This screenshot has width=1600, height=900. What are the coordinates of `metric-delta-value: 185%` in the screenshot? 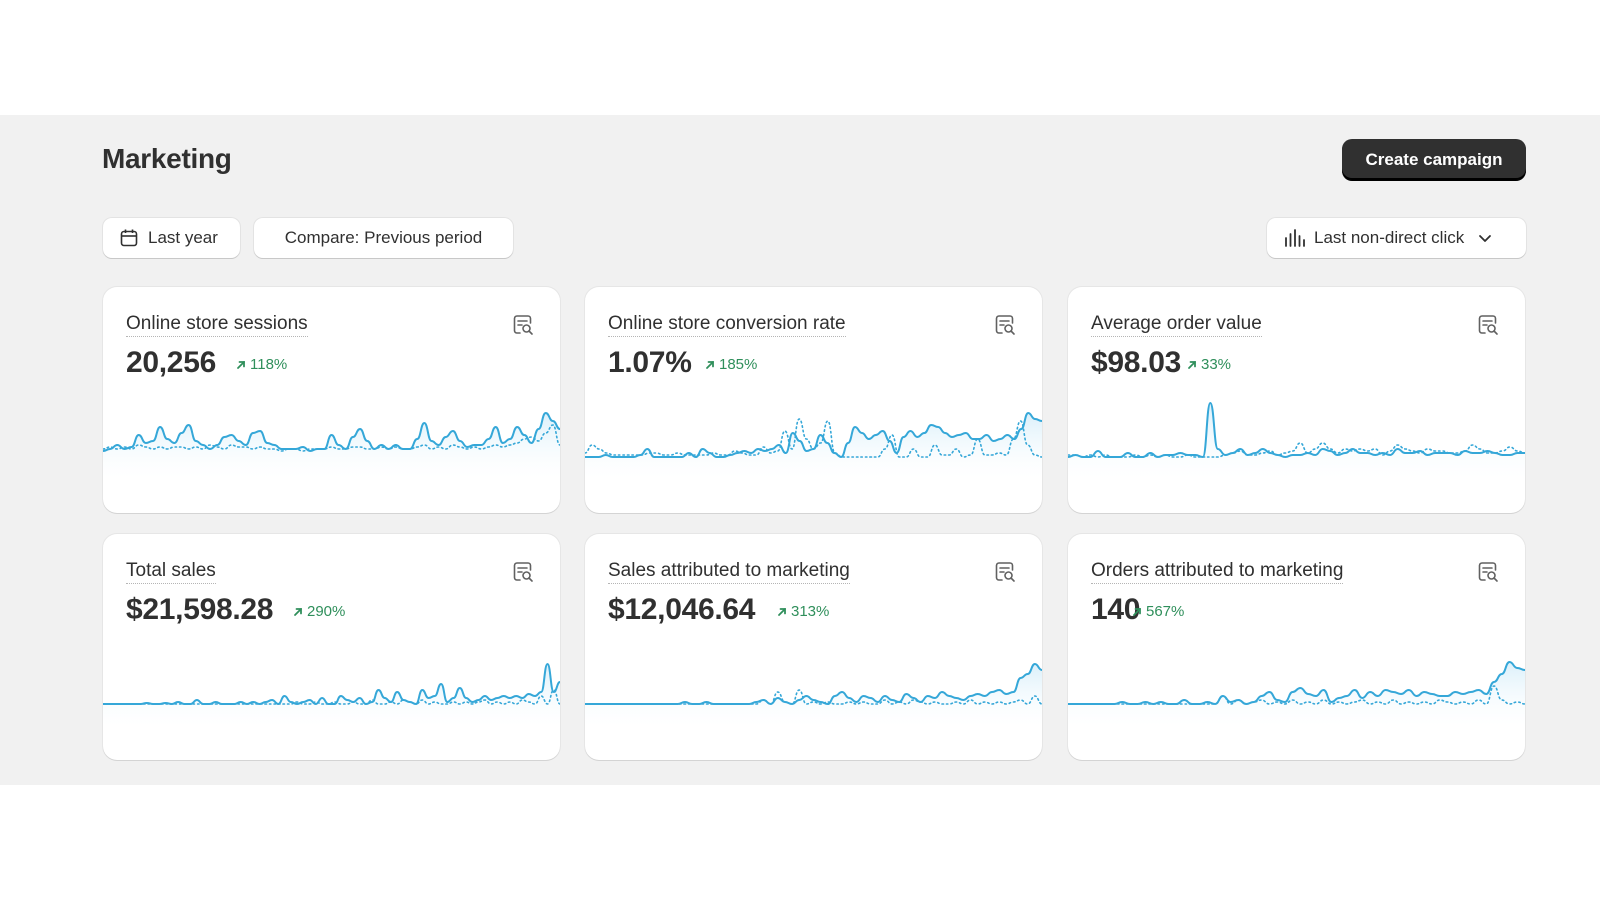 It's located at (738, 364).